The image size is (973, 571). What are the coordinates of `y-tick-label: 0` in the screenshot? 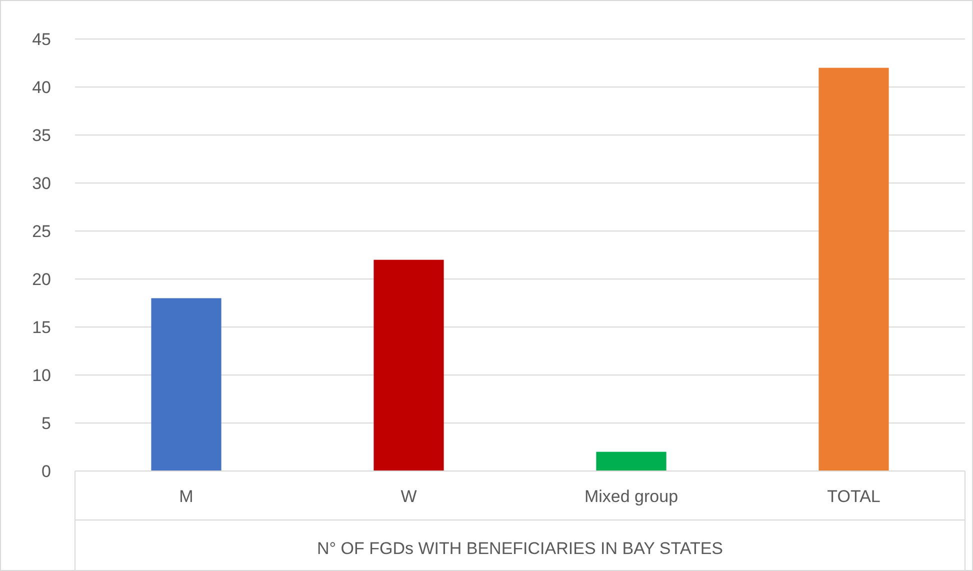 It's located at (46, 471).